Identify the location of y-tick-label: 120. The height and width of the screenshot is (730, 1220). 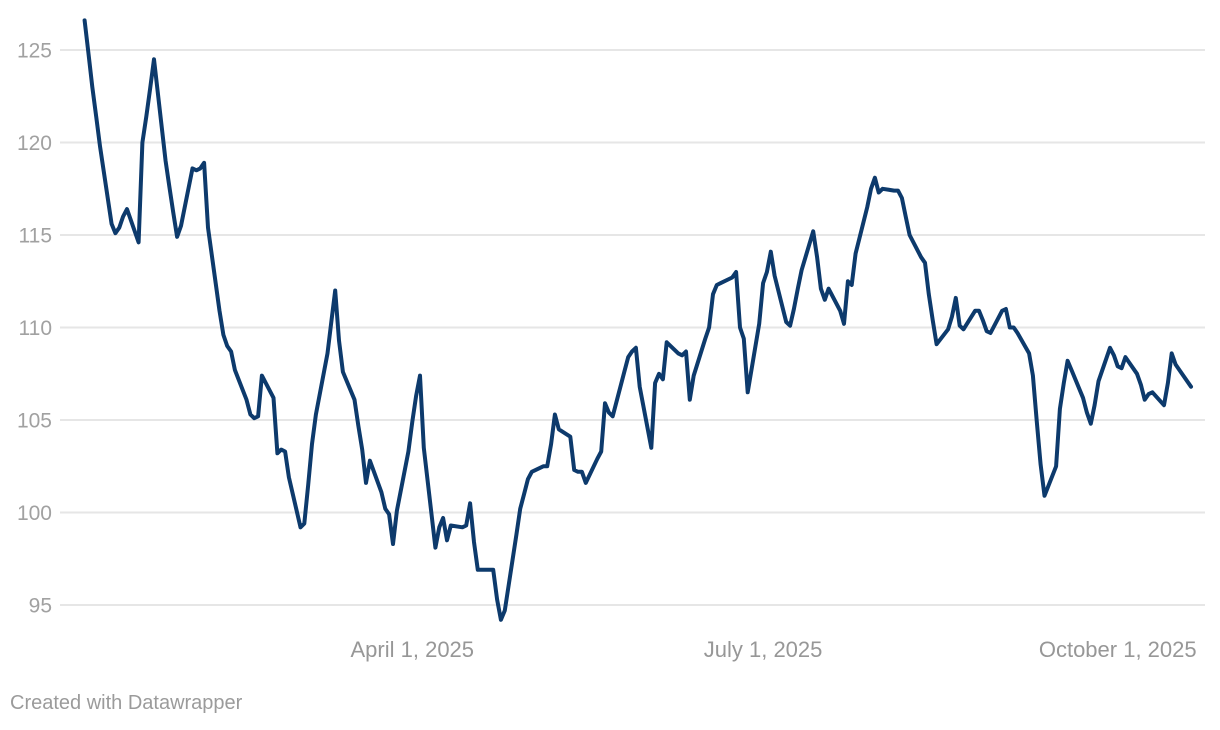
(34, 143).